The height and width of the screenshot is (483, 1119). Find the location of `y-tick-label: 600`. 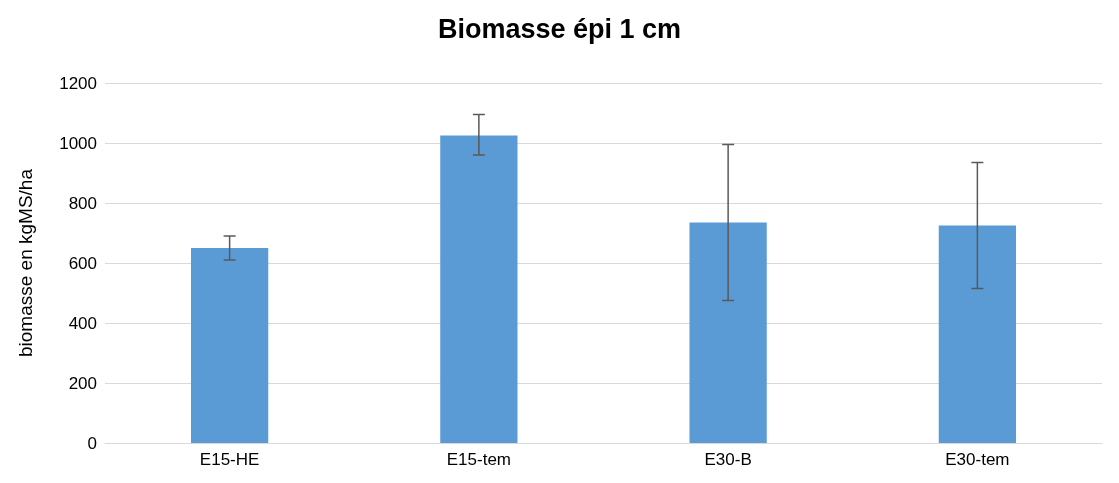

y-tick-label: 600 is located at coordinates (82, 263).